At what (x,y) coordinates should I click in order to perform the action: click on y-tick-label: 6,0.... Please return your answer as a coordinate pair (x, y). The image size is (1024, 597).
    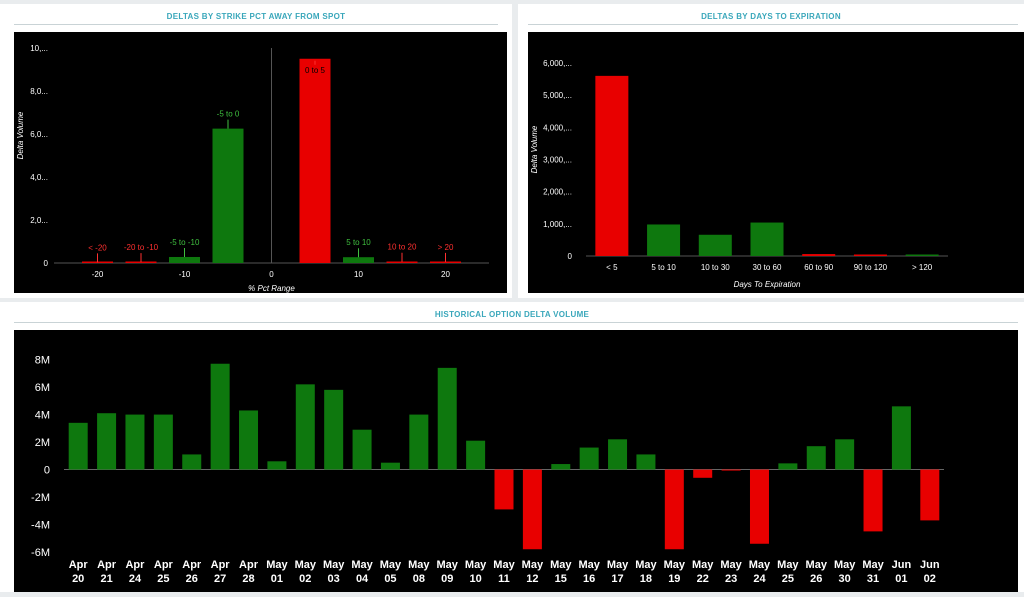
    Looking at the image, I should click on (39, 134).